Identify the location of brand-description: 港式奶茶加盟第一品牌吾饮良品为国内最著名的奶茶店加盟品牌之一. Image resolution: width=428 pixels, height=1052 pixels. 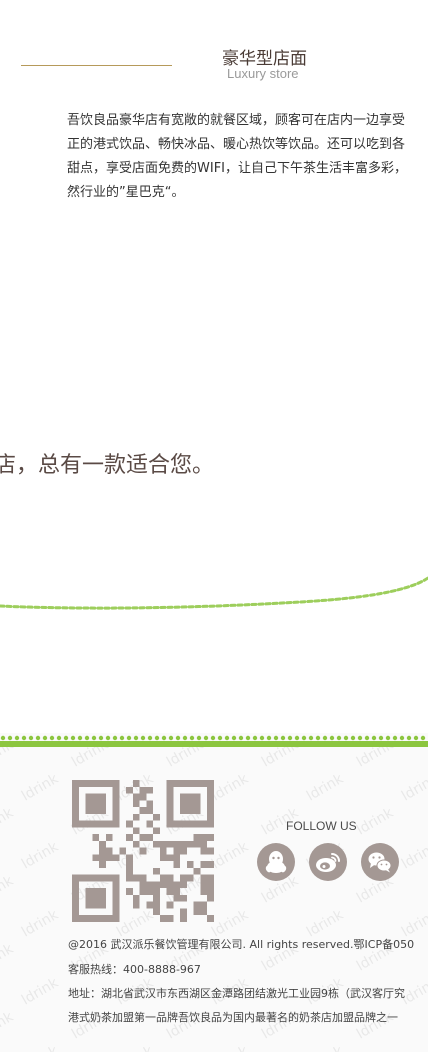
(233, 1017).